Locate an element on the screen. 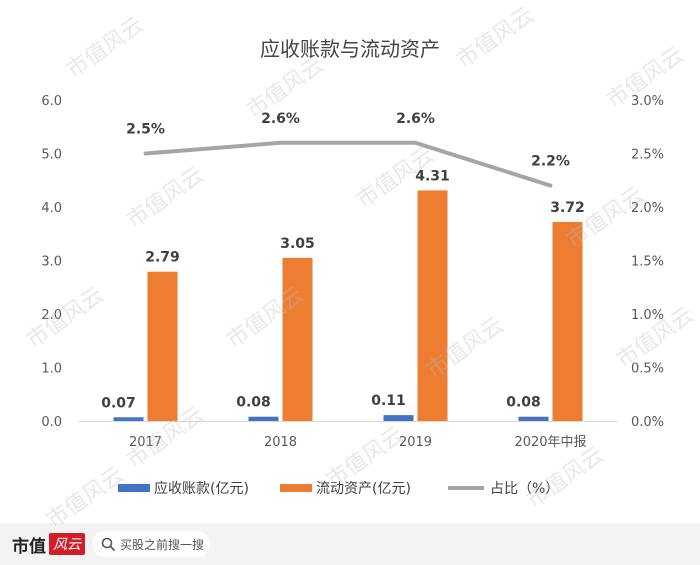 The width and height of the screenshot is (700, 565). ratio-data-label: 2.2% is located at coordinates (550, 162).